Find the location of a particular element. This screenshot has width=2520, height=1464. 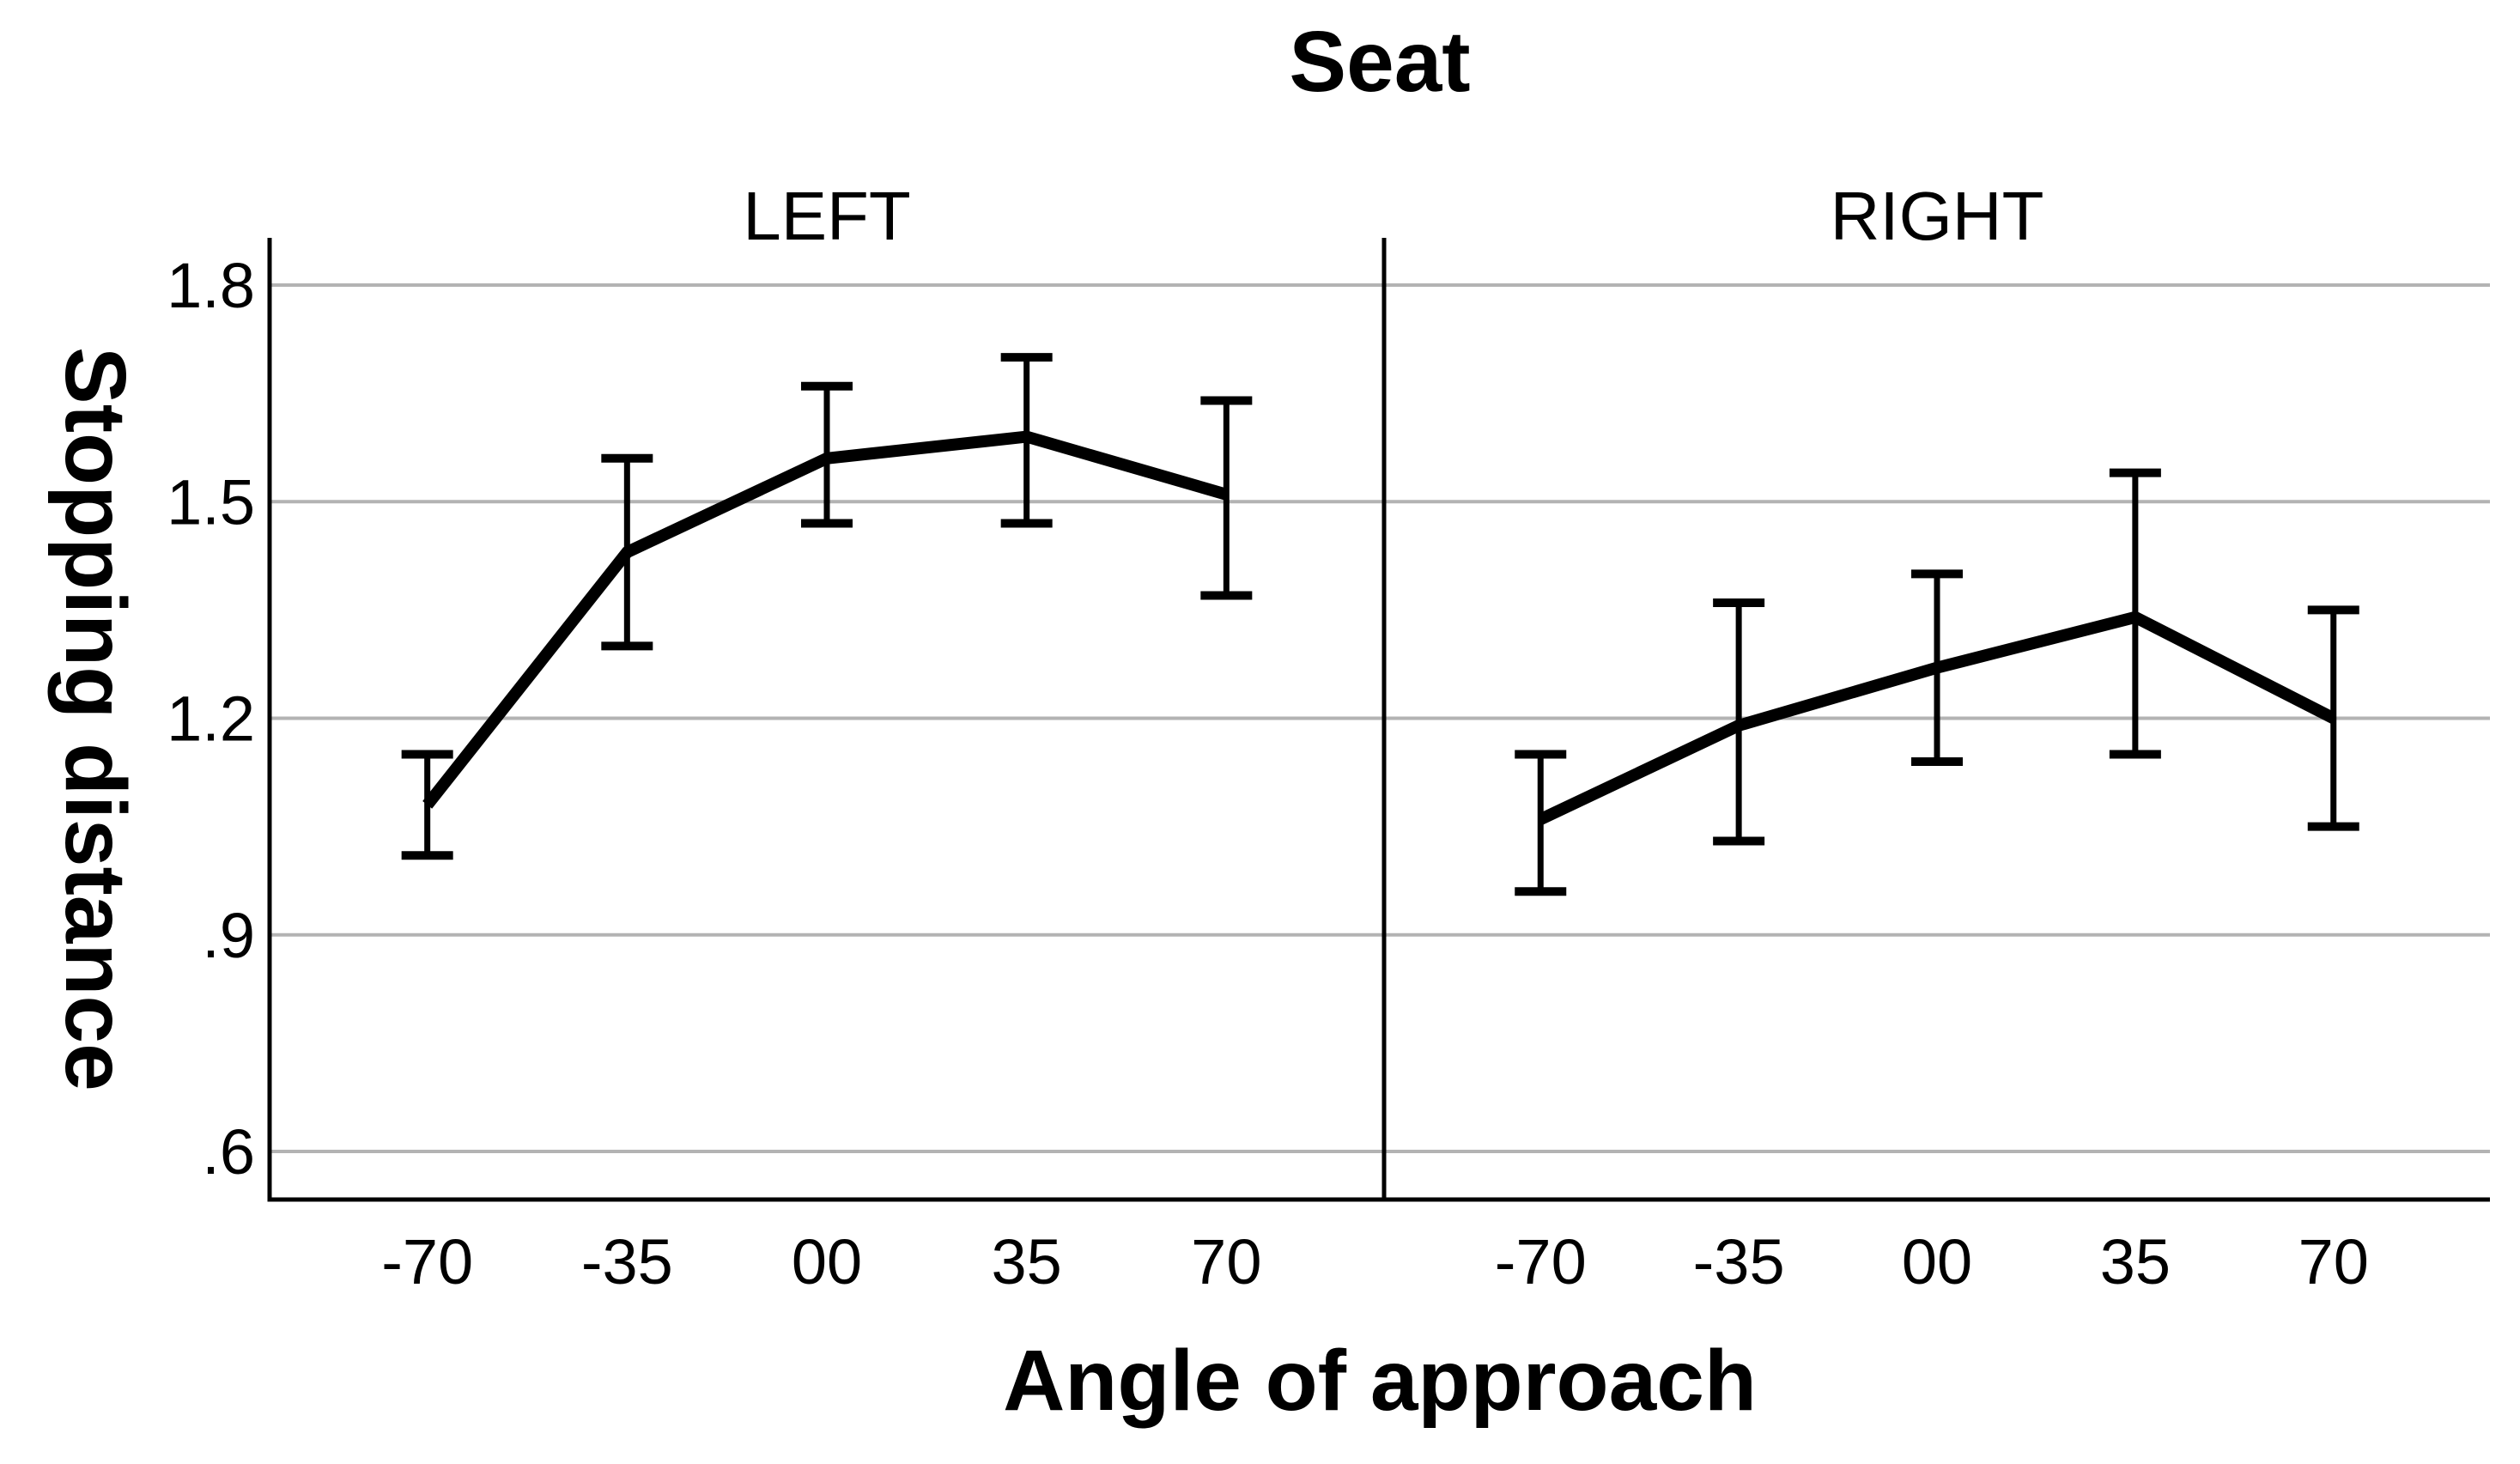

panel-label-right: RIGHT is located at coordinates (1937, 216).